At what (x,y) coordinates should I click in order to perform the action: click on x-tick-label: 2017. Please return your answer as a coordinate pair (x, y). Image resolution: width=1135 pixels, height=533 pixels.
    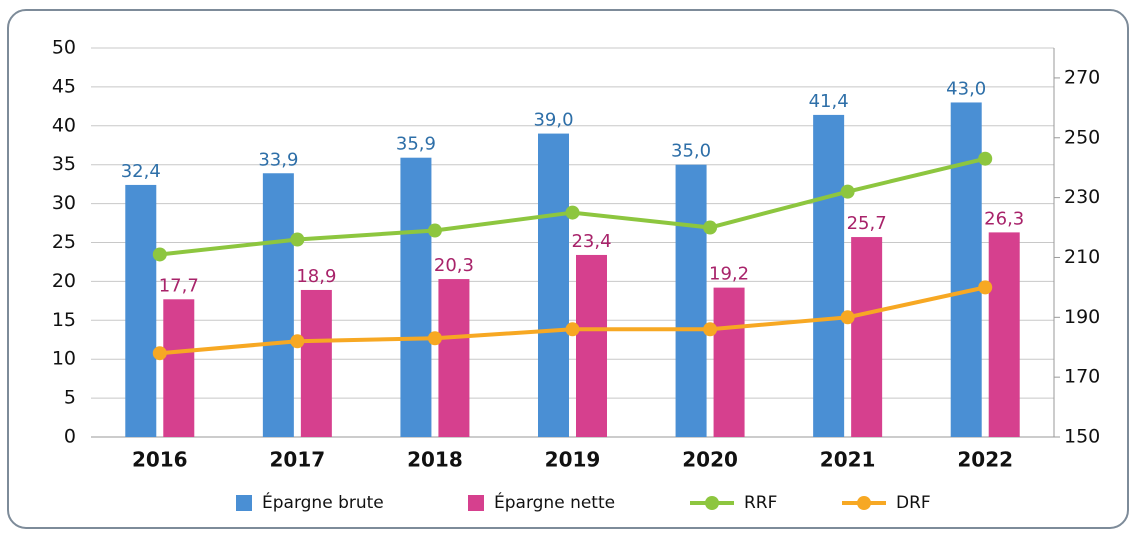
    Looking at the image, I should click on (298, 460).